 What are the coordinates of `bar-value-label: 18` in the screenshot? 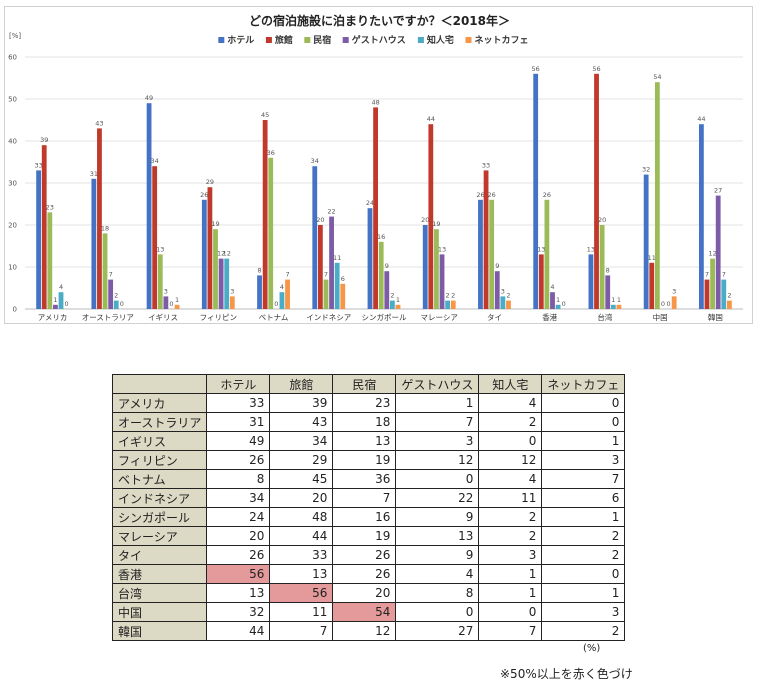 It's located at (105, 228).